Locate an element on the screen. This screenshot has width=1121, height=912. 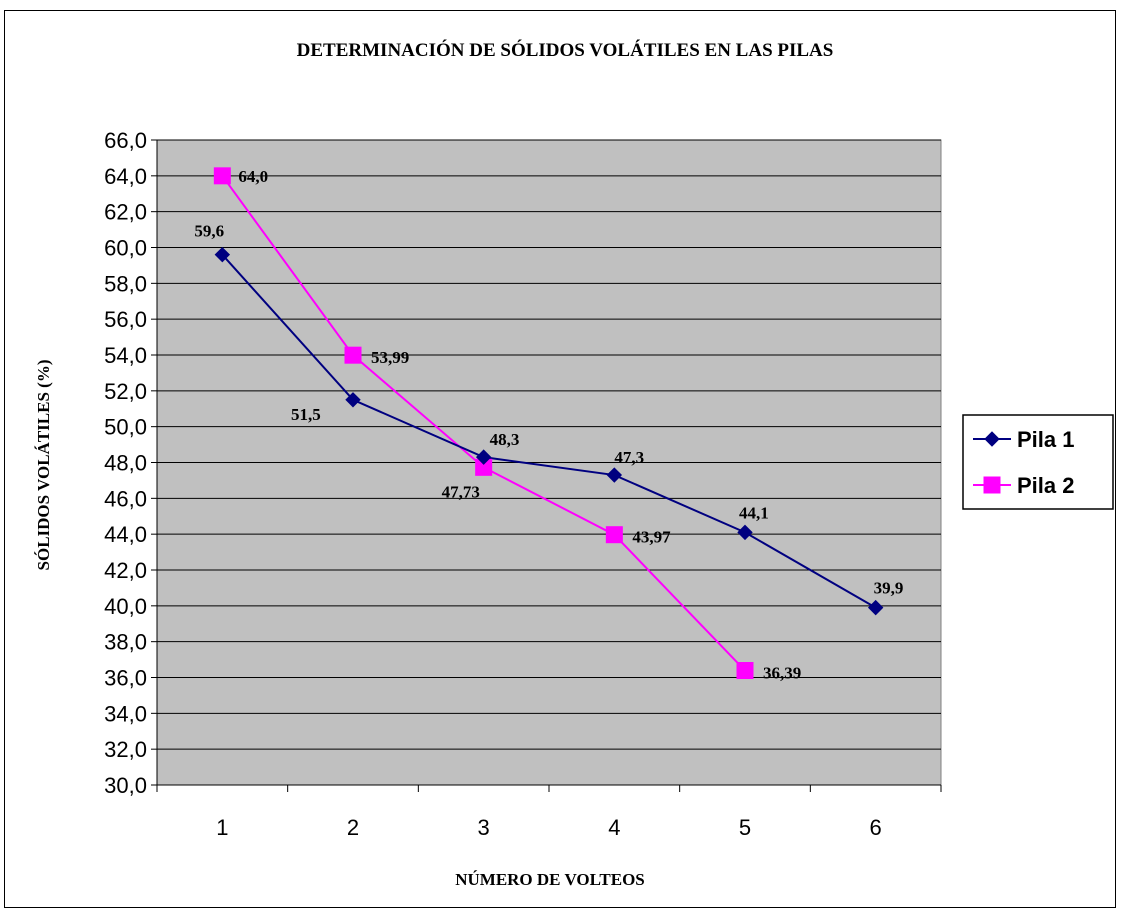
y-tick-label: 36,0 is located at coordinates (125, 678).